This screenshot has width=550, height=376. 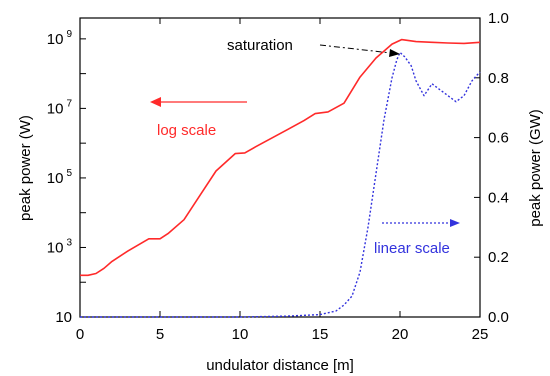 I want to click on y-left-tick-label: 10, so click(x=63, y=317).